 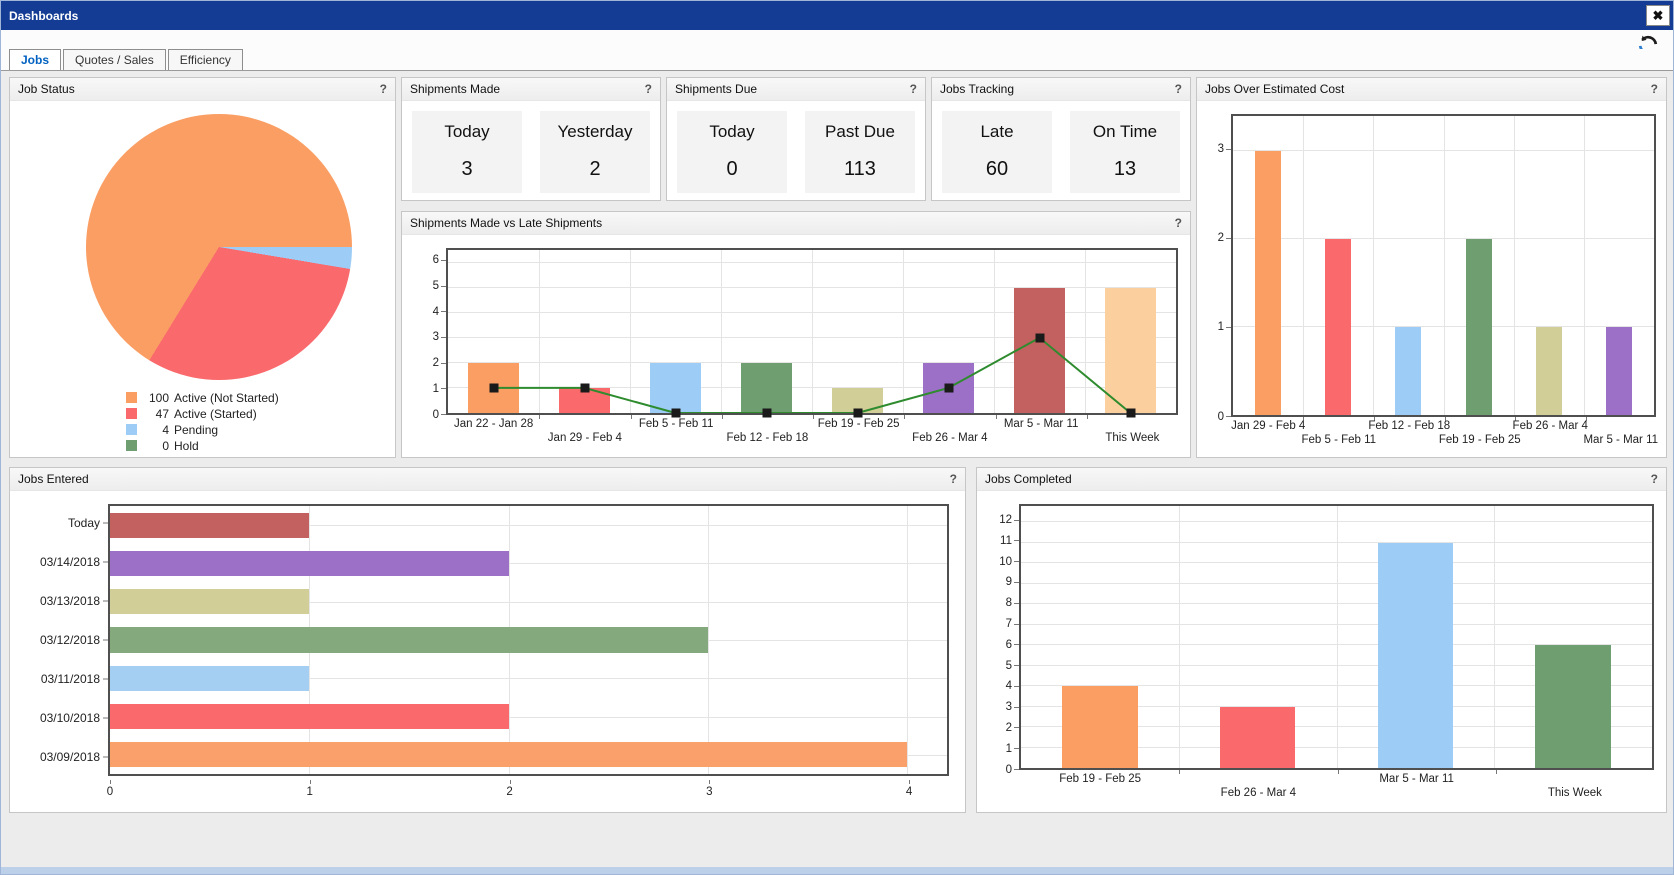 I want to click on panel-header: Shipments Made vs Late Shipments ?, so click(x=796, y=223).